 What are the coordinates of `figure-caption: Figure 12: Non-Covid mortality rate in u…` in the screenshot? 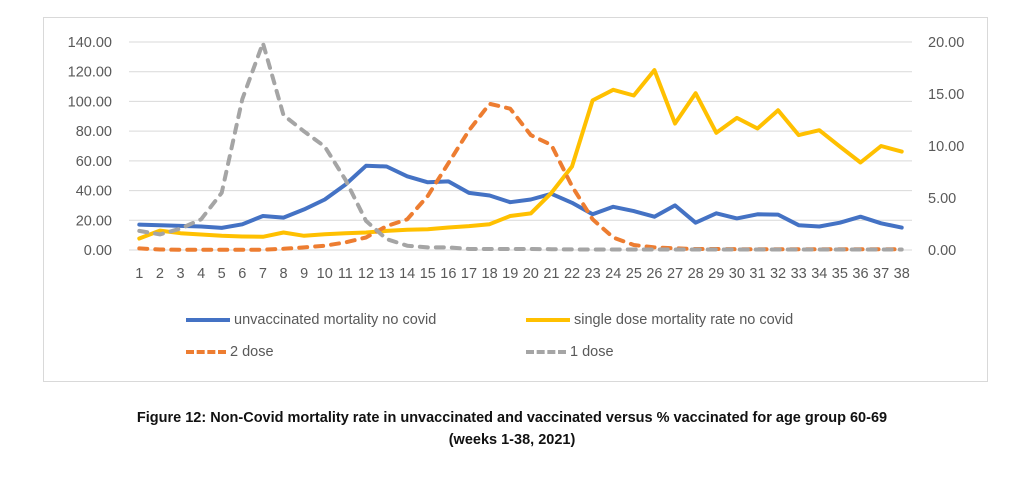 It's located at (512, 429).